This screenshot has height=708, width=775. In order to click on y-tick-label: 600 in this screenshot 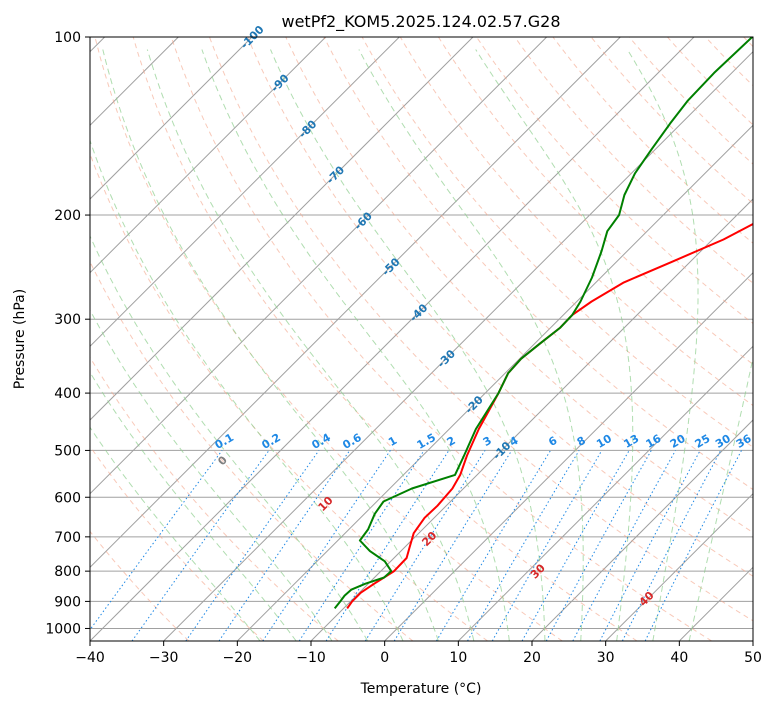, I will do `click(67, 498)`.